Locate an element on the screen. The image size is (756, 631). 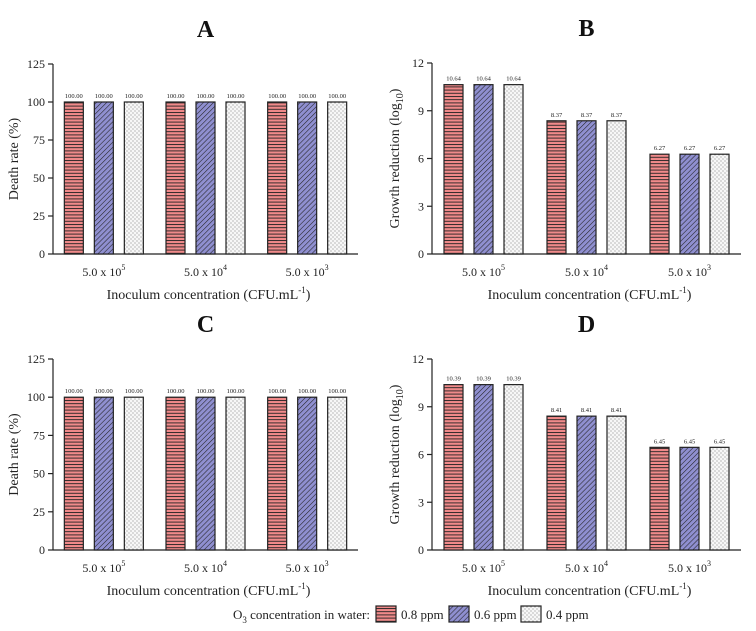
legend-label: 0.6 ppm is located at coordinates (495, 614).